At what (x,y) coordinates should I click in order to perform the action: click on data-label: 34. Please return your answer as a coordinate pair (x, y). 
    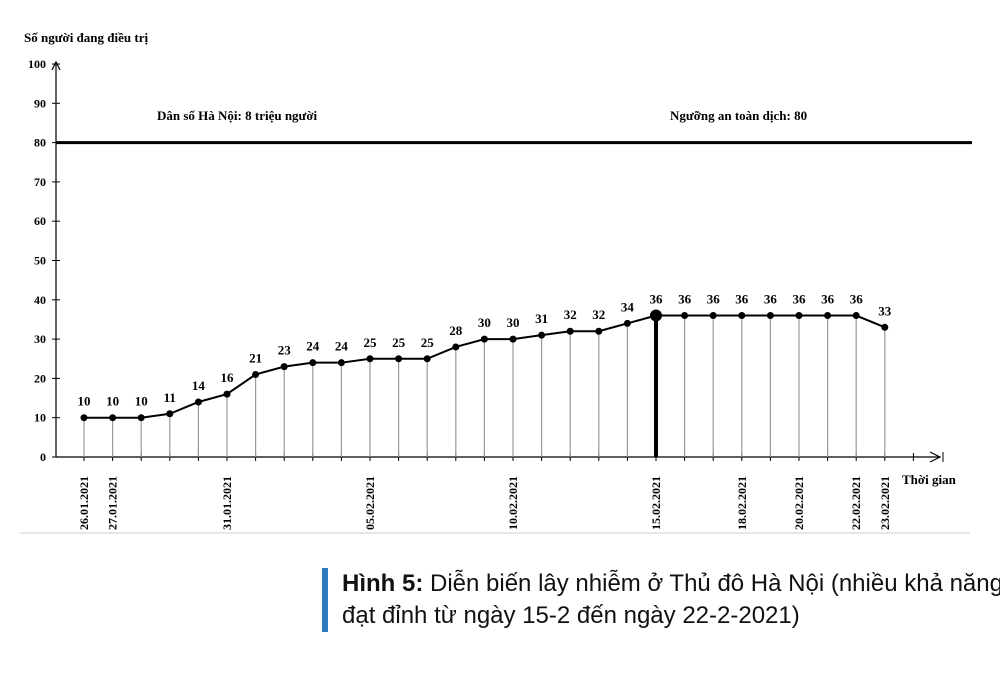
    Looking at the image, I should click on (628, 306).